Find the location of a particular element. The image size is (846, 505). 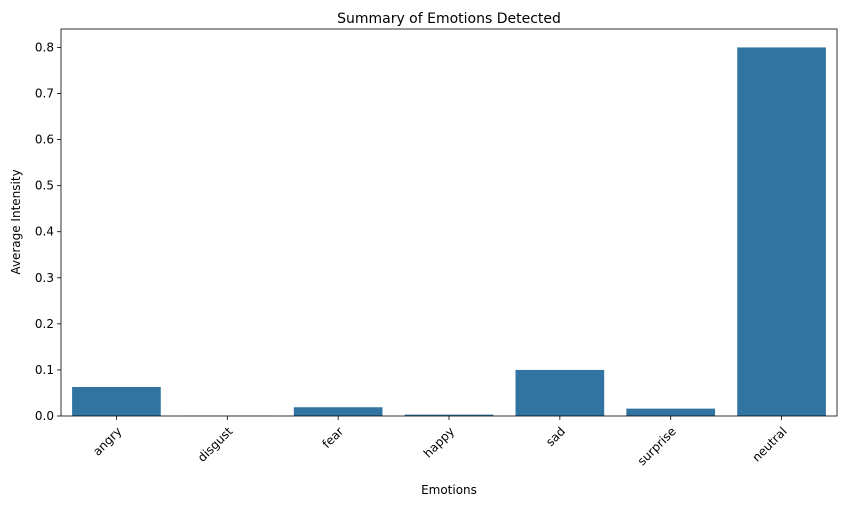

x-tick-label-sad: sad is located at coordinates (555, 436).